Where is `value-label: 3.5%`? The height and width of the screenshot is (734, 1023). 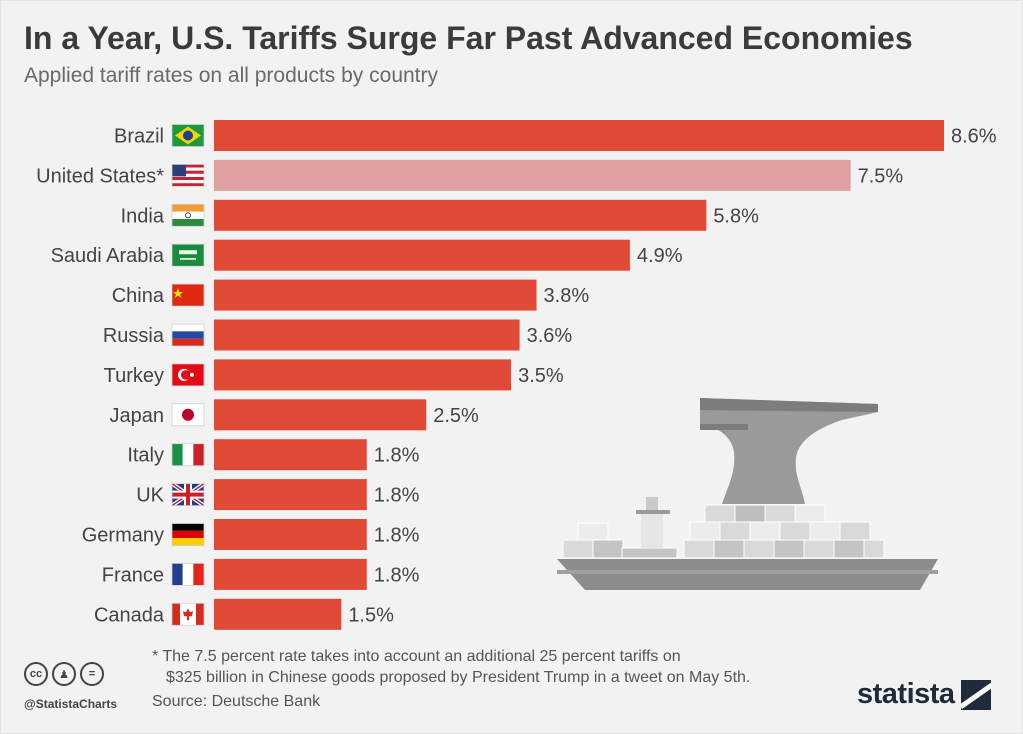
value-label: 3.5% is located at coordinates (541, 376).